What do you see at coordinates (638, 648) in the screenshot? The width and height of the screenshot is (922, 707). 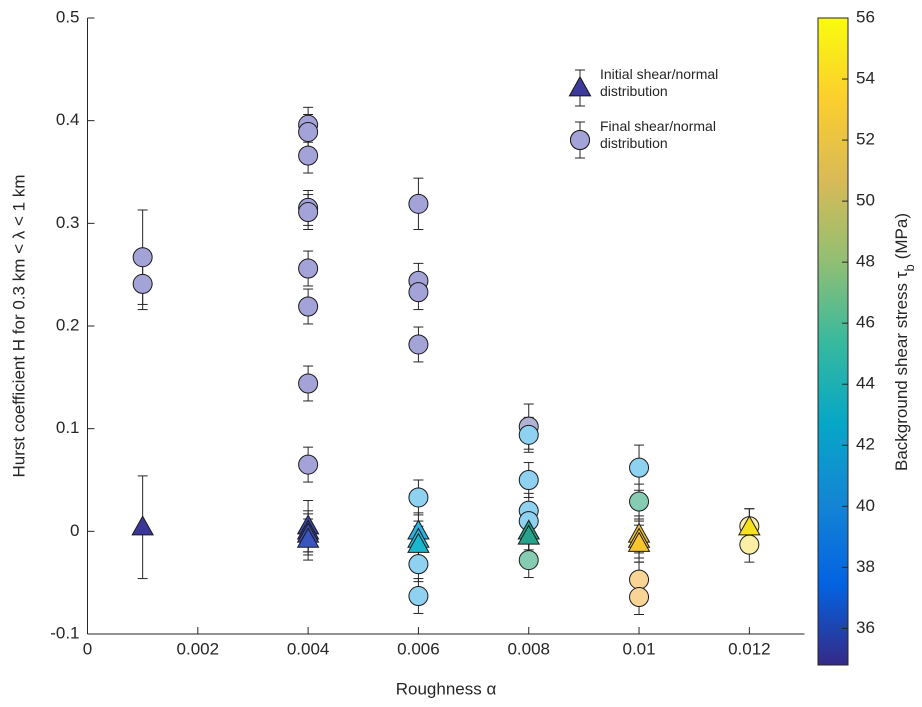 I see `x-tick-label: 0.01` at bounding box center [638, 648].